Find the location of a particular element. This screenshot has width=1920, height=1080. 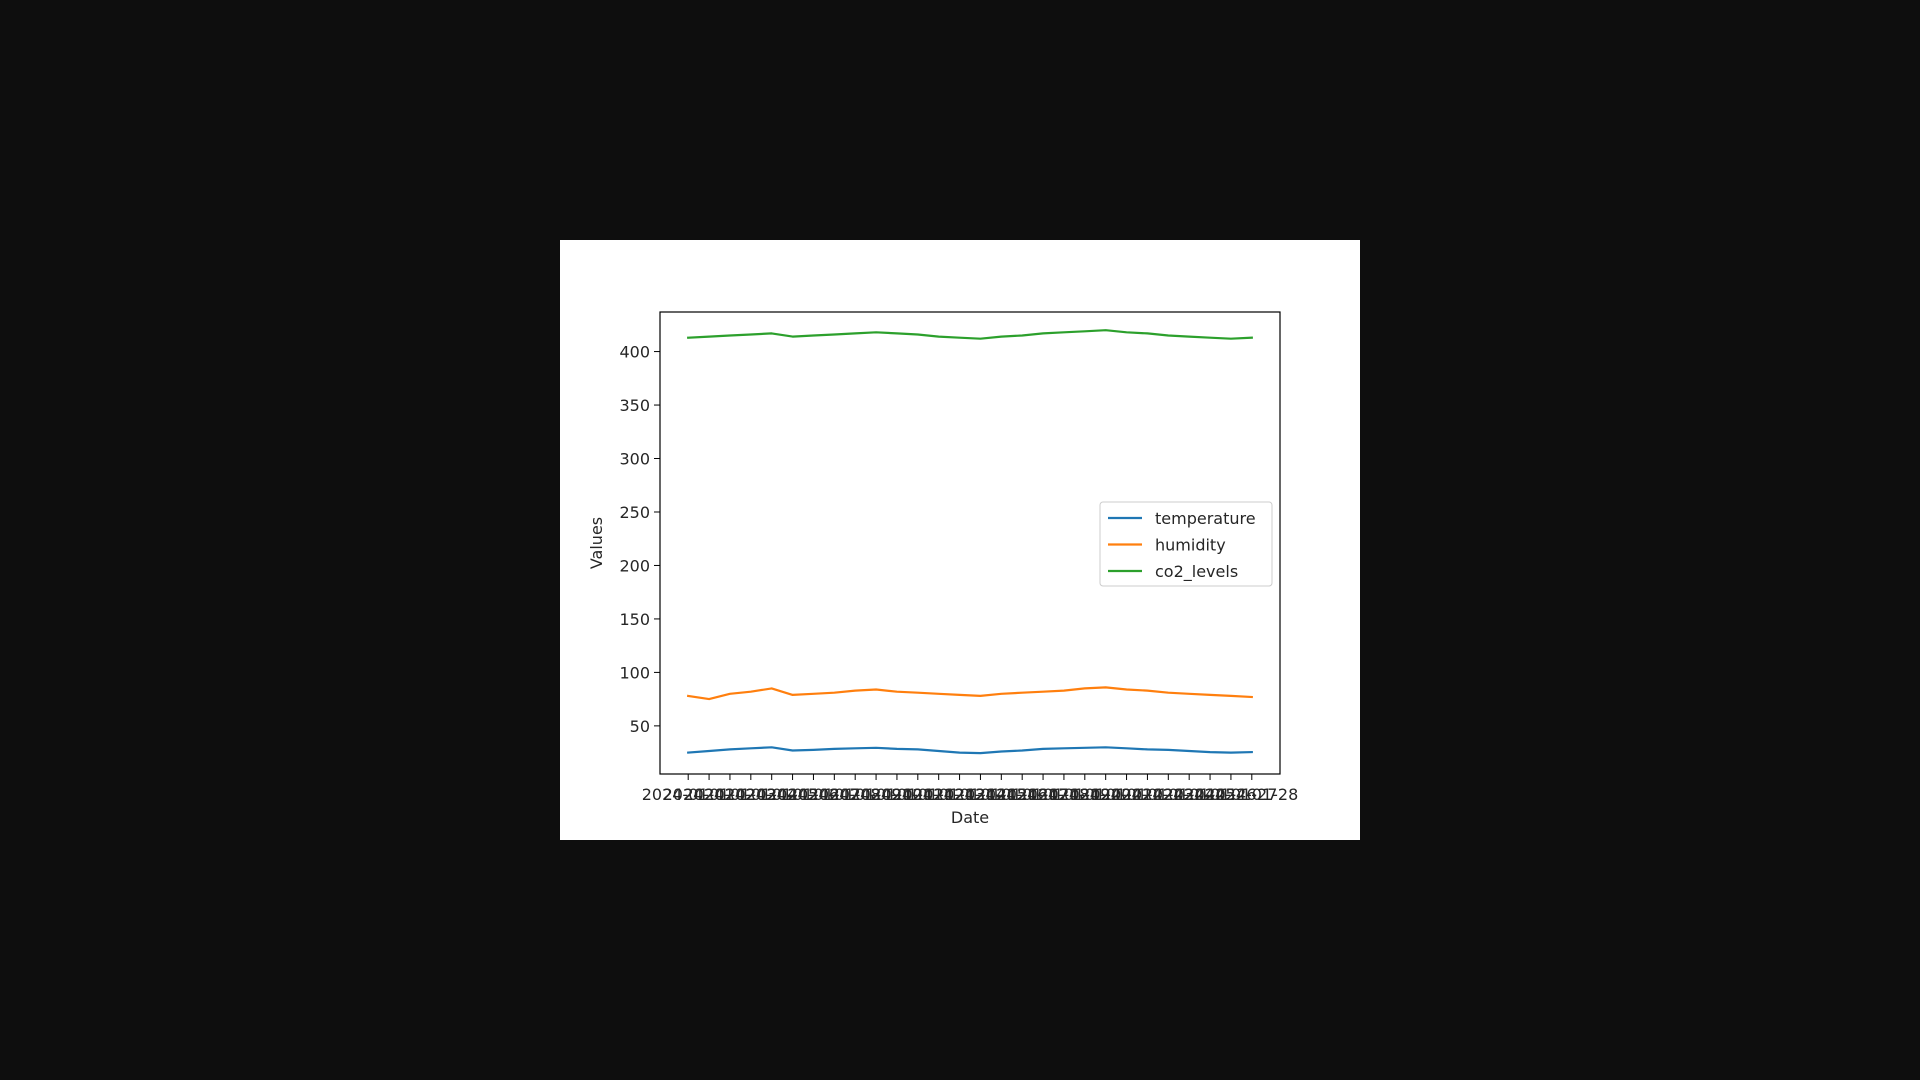

x-tick-label: 2024-01-19 is located at coordinates (1063, 794).